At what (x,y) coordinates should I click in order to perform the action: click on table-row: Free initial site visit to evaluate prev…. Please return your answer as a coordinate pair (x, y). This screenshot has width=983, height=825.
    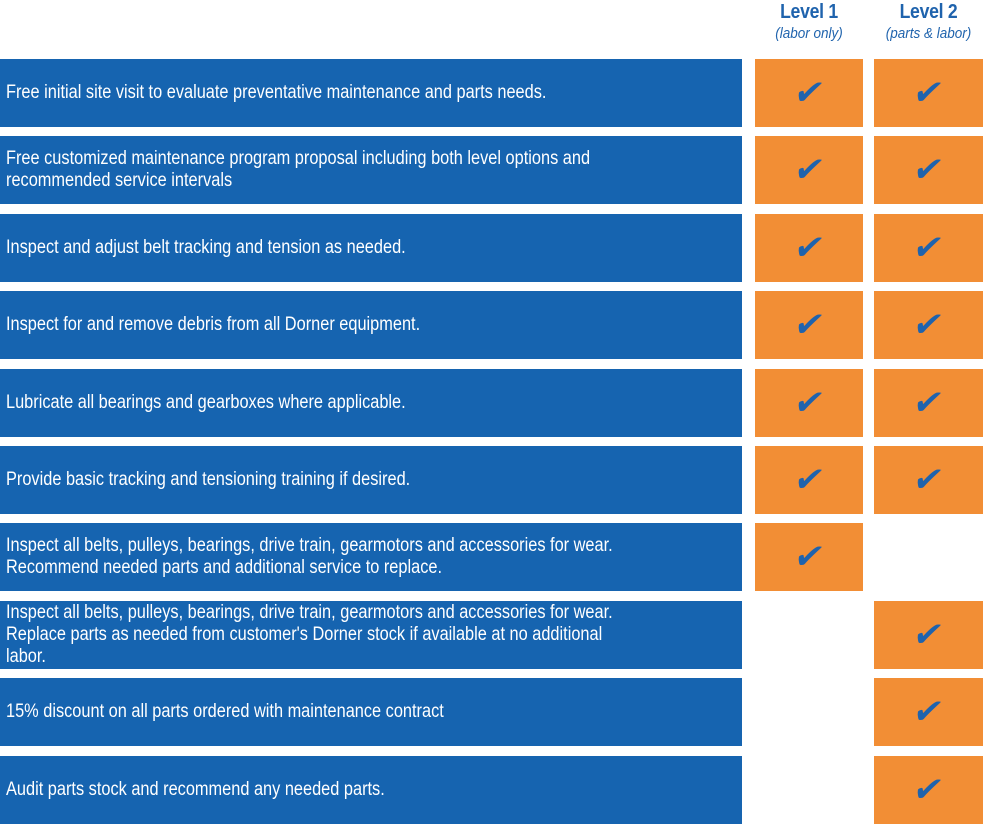
    Looking at the image, I should click on (491, 93).